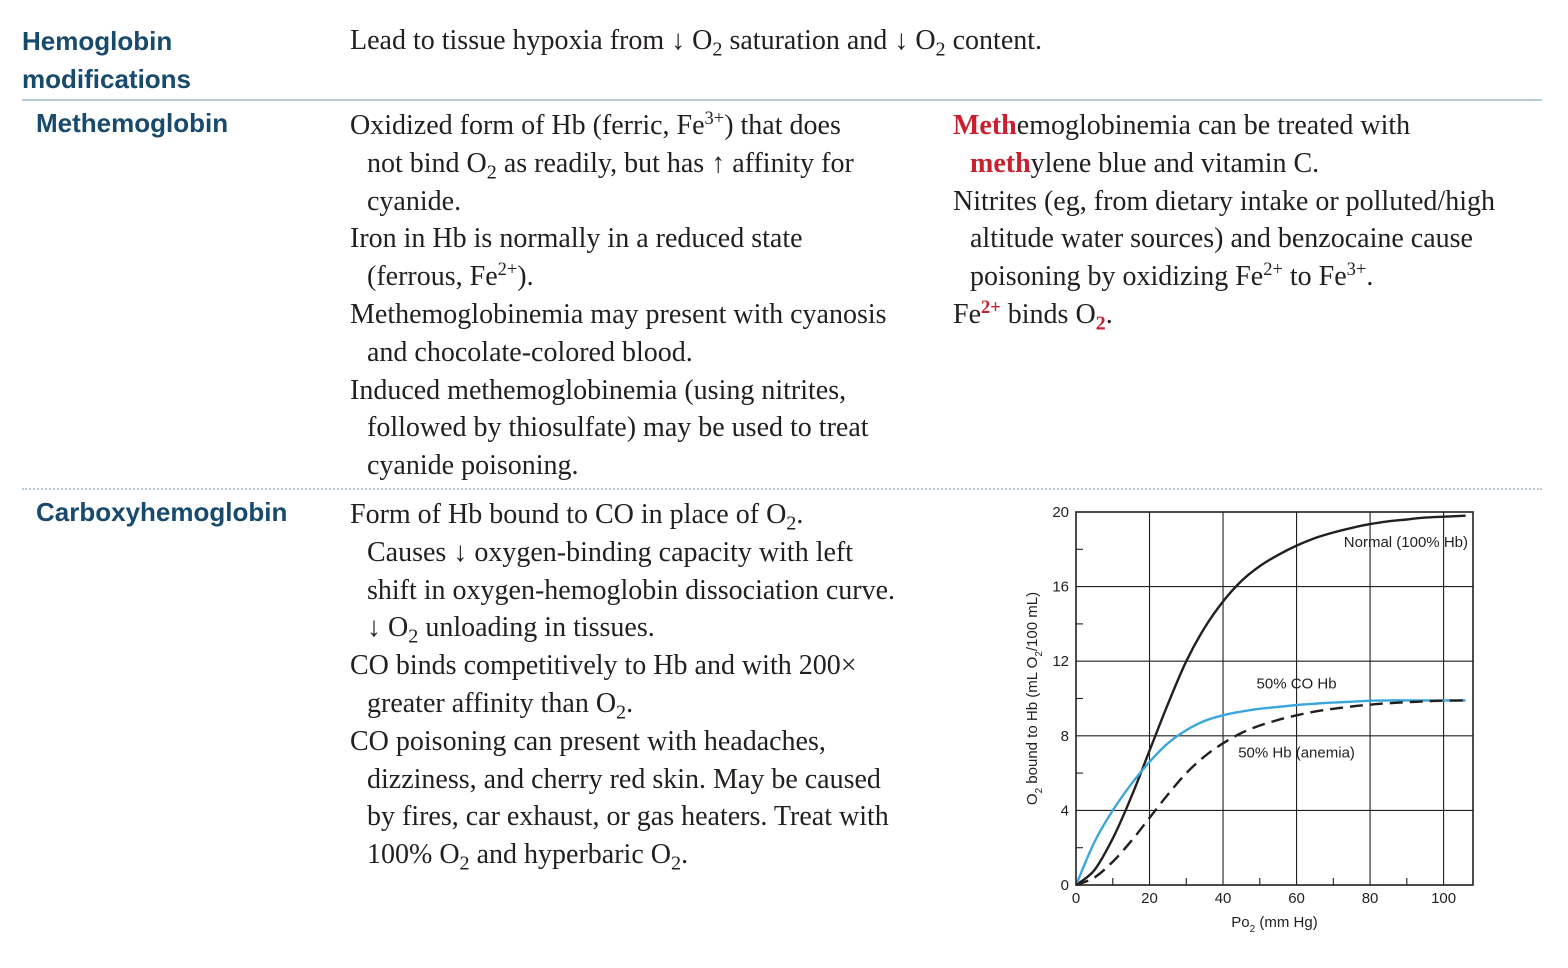  I want to click on chart-grid, so click(1274, 698).